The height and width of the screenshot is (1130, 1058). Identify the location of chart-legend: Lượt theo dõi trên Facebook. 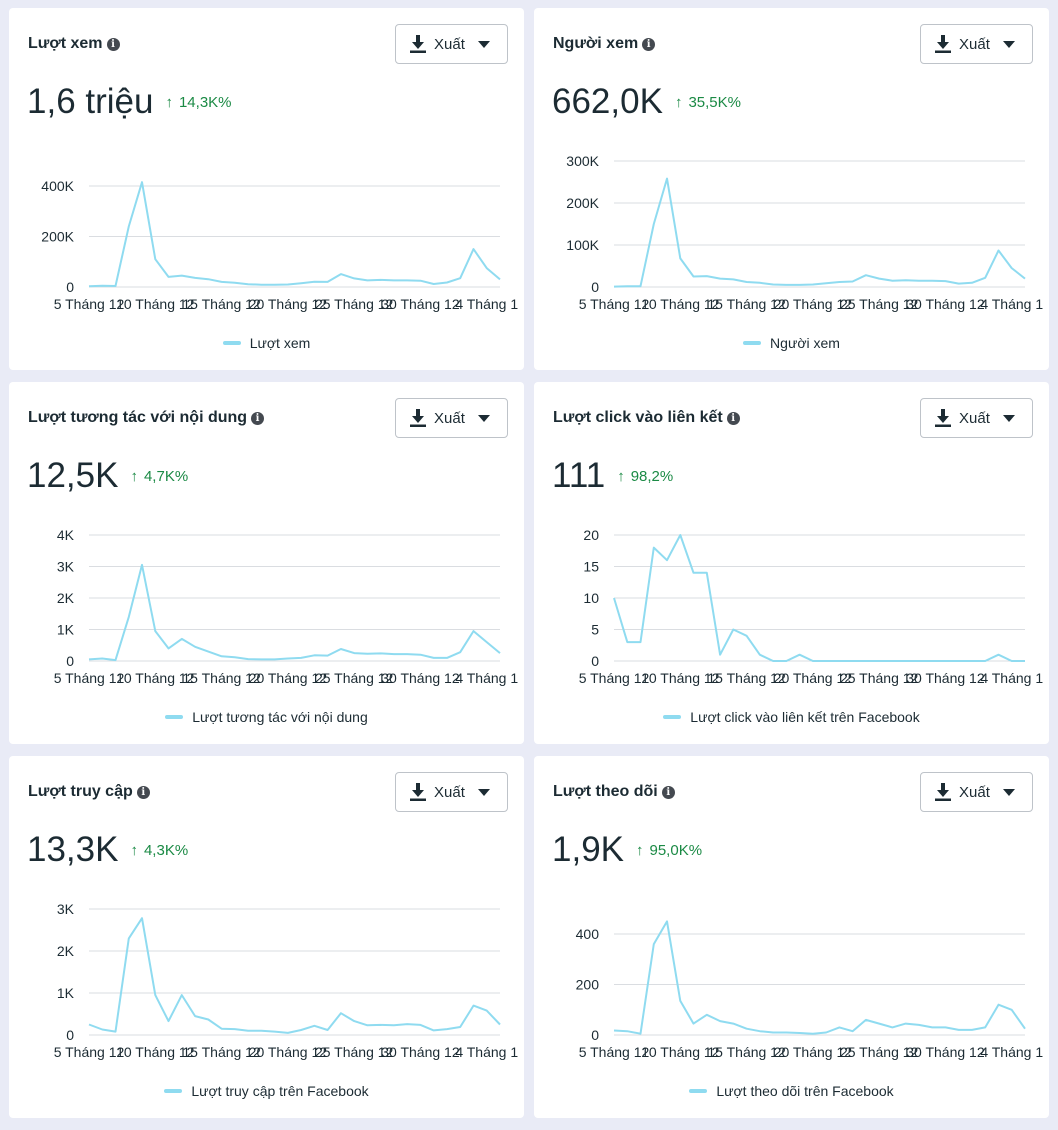
(791, 1091).